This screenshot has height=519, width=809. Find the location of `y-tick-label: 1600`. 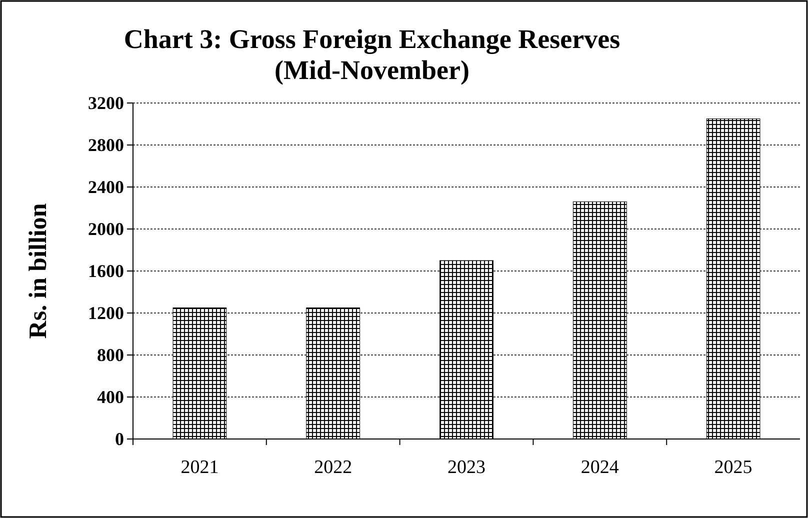

y-tick-label: 1600 is located at coordinates (106, 270).